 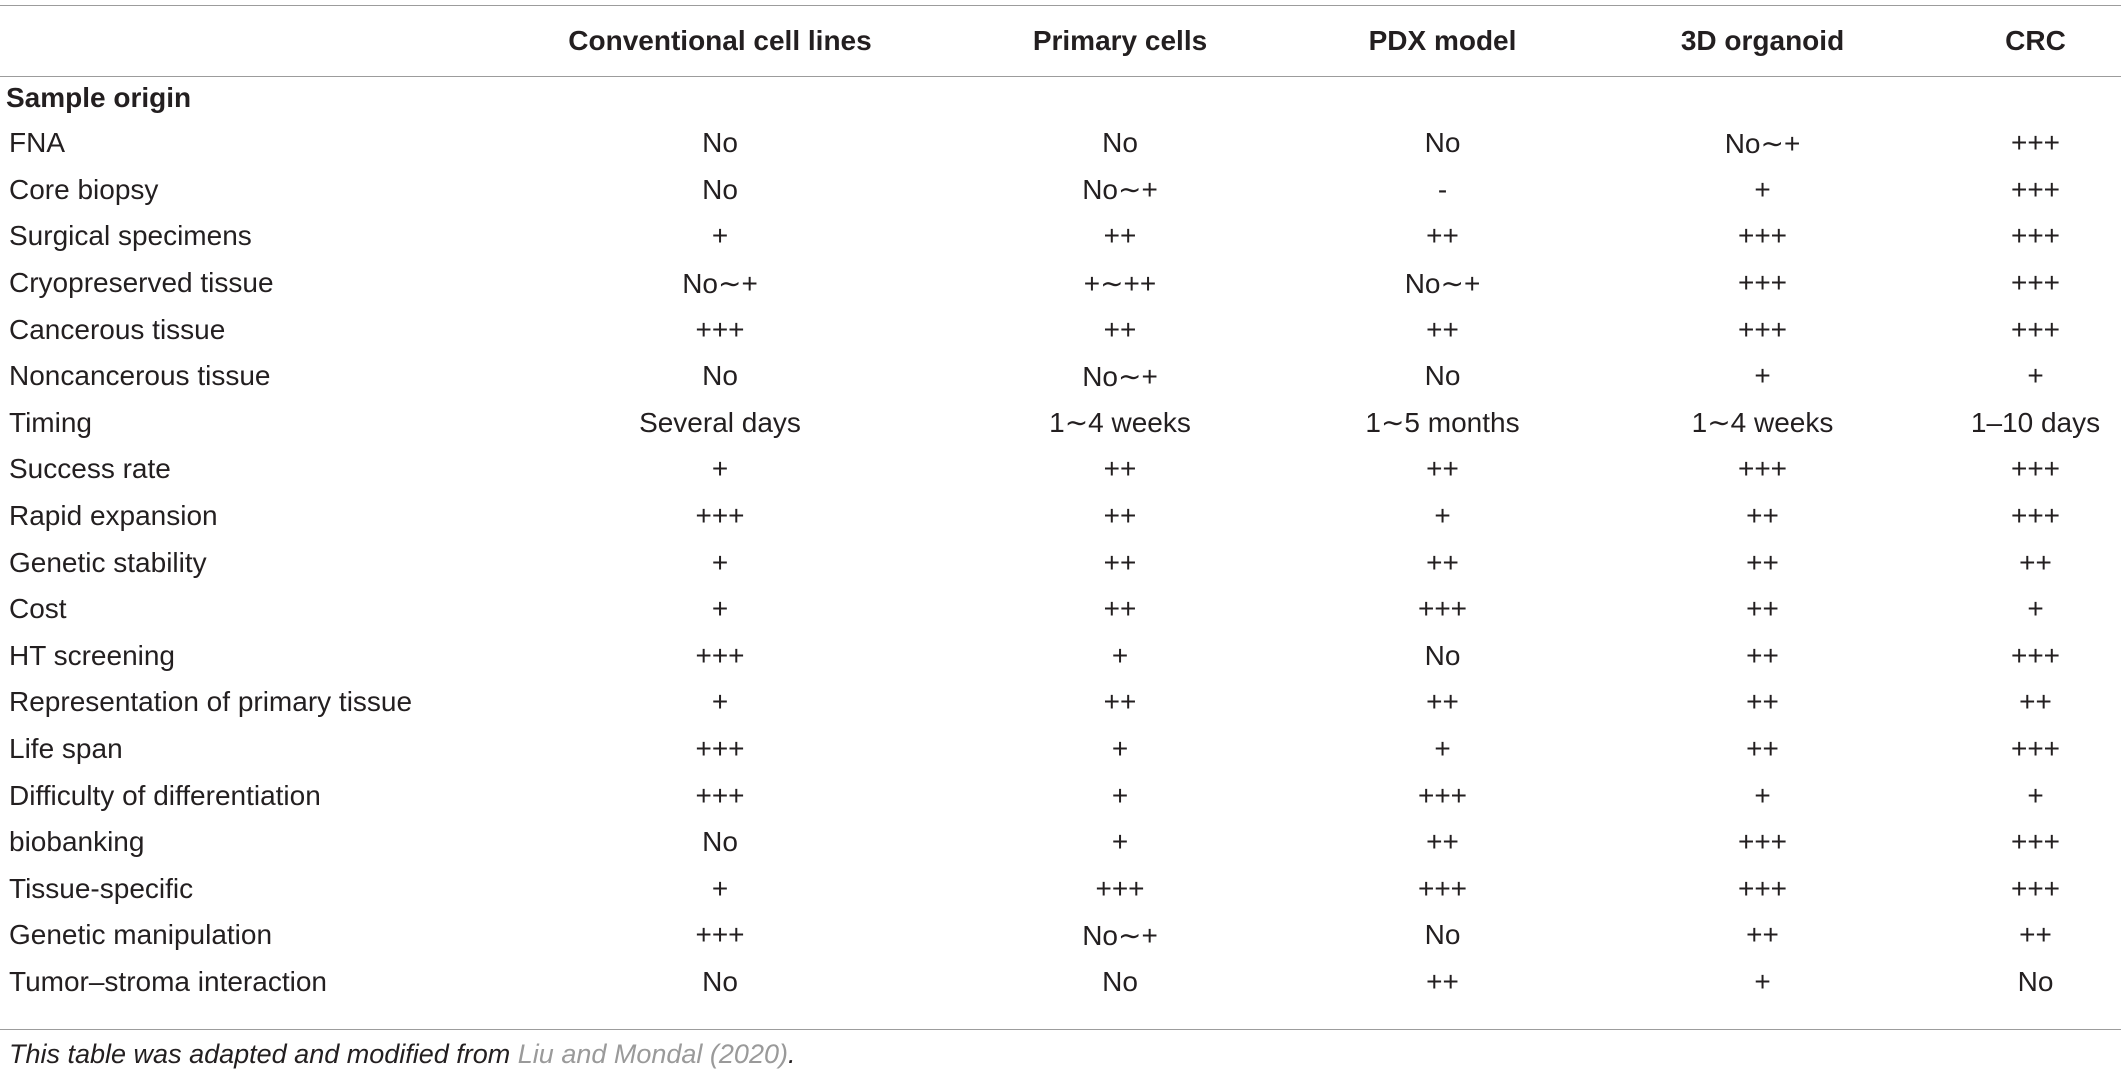 I want to click on row-label: Tumor–stroma interaction, so click(x=168, y=981).